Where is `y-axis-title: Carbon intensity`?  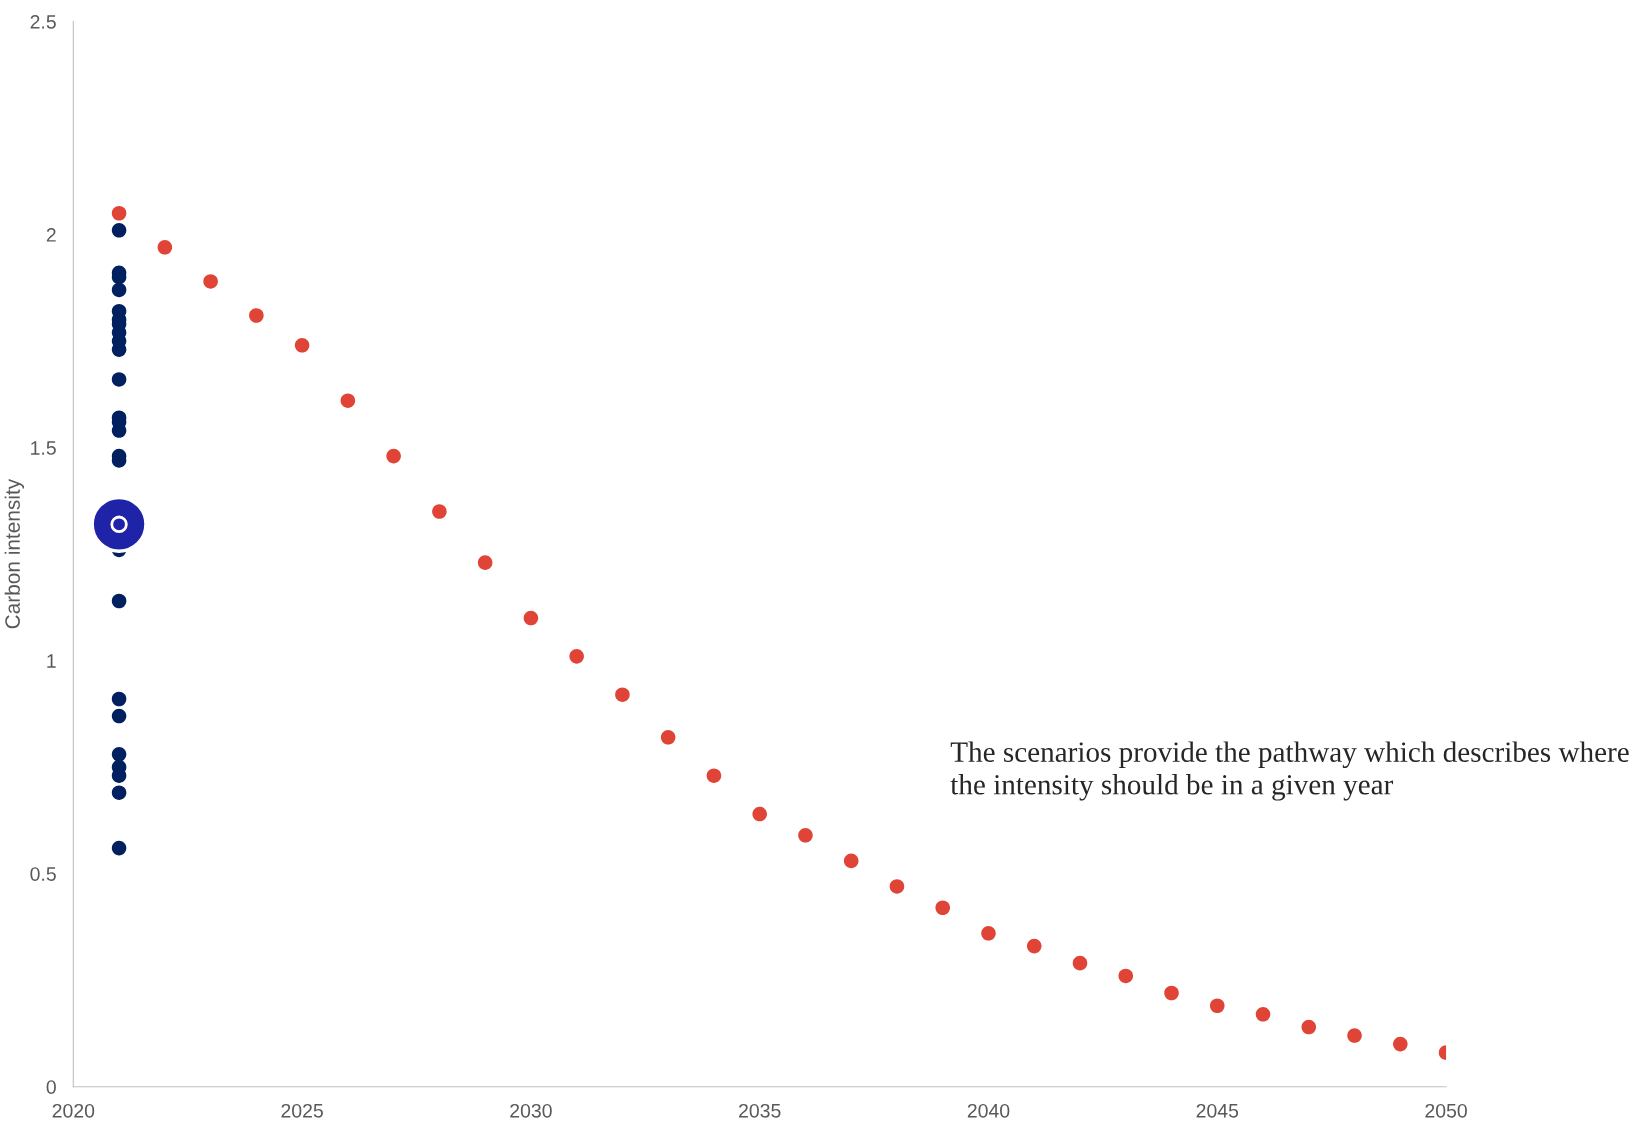
y-axis-title: Carbon intensity is located at coordinates (14, 553).